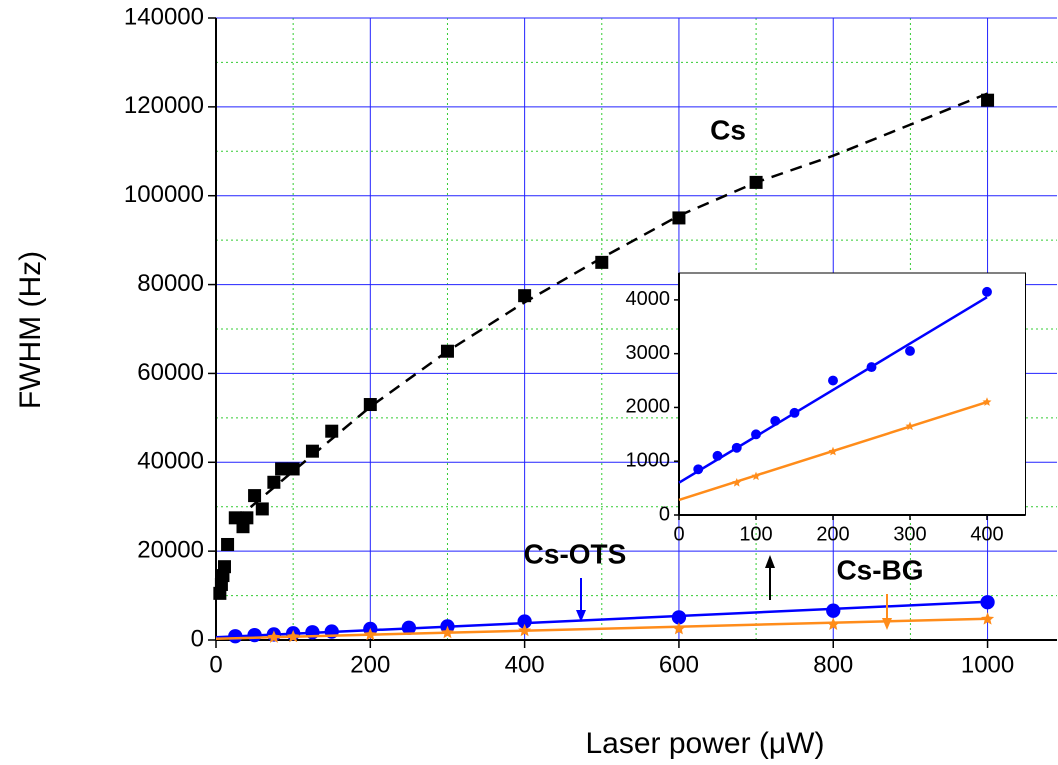 Image resolution: width=1058 pixels, height=765 pixels. Describe the element at coordinates (164, 105) in the screenshot. I see `y-tick-label: 120000` at that location.